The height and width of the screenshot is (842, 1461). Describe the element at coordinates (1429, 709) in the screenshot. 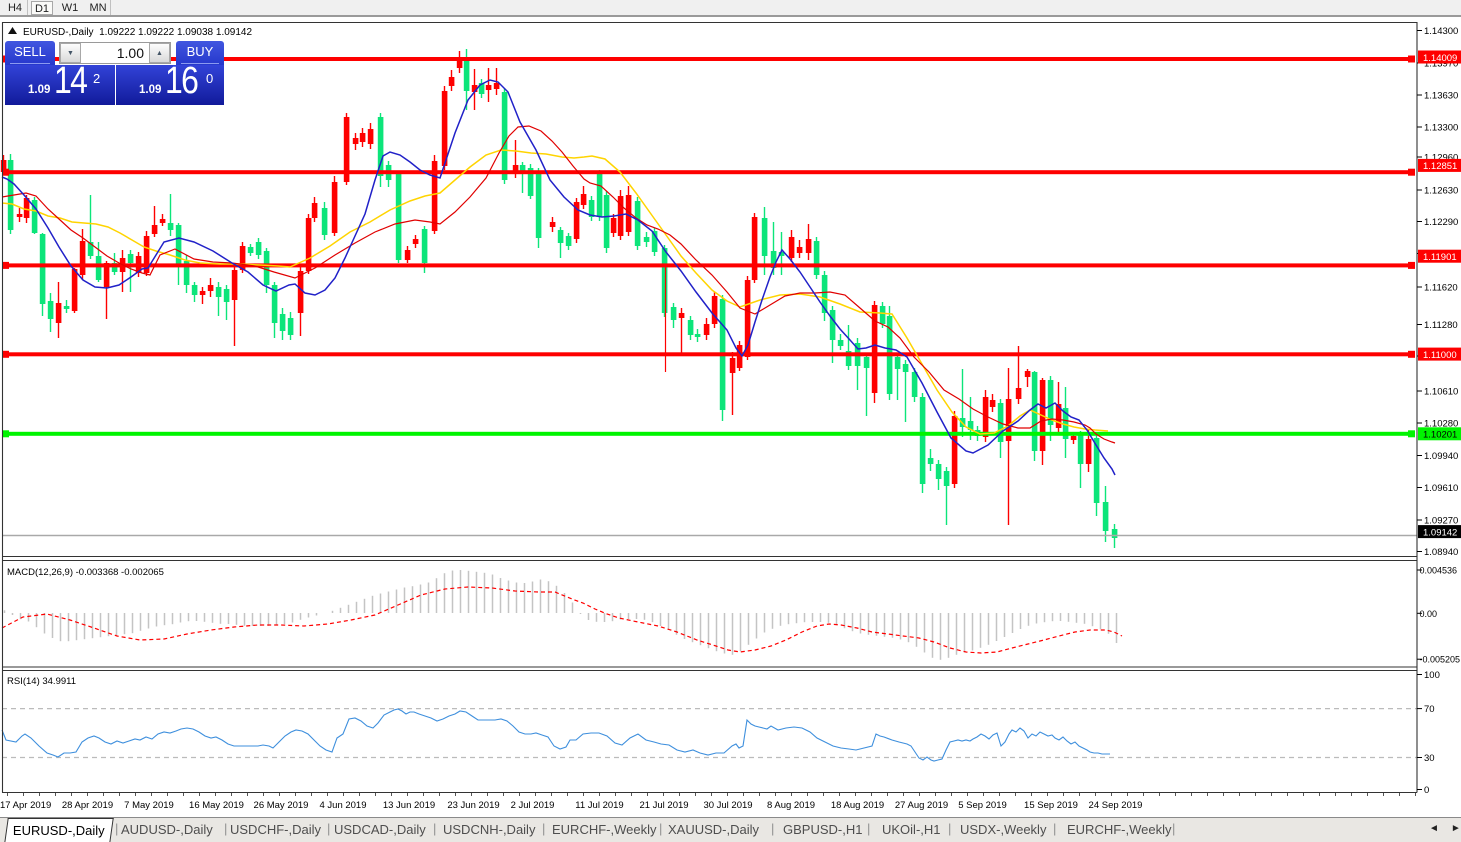

I see `svg-text: 70` at that location.